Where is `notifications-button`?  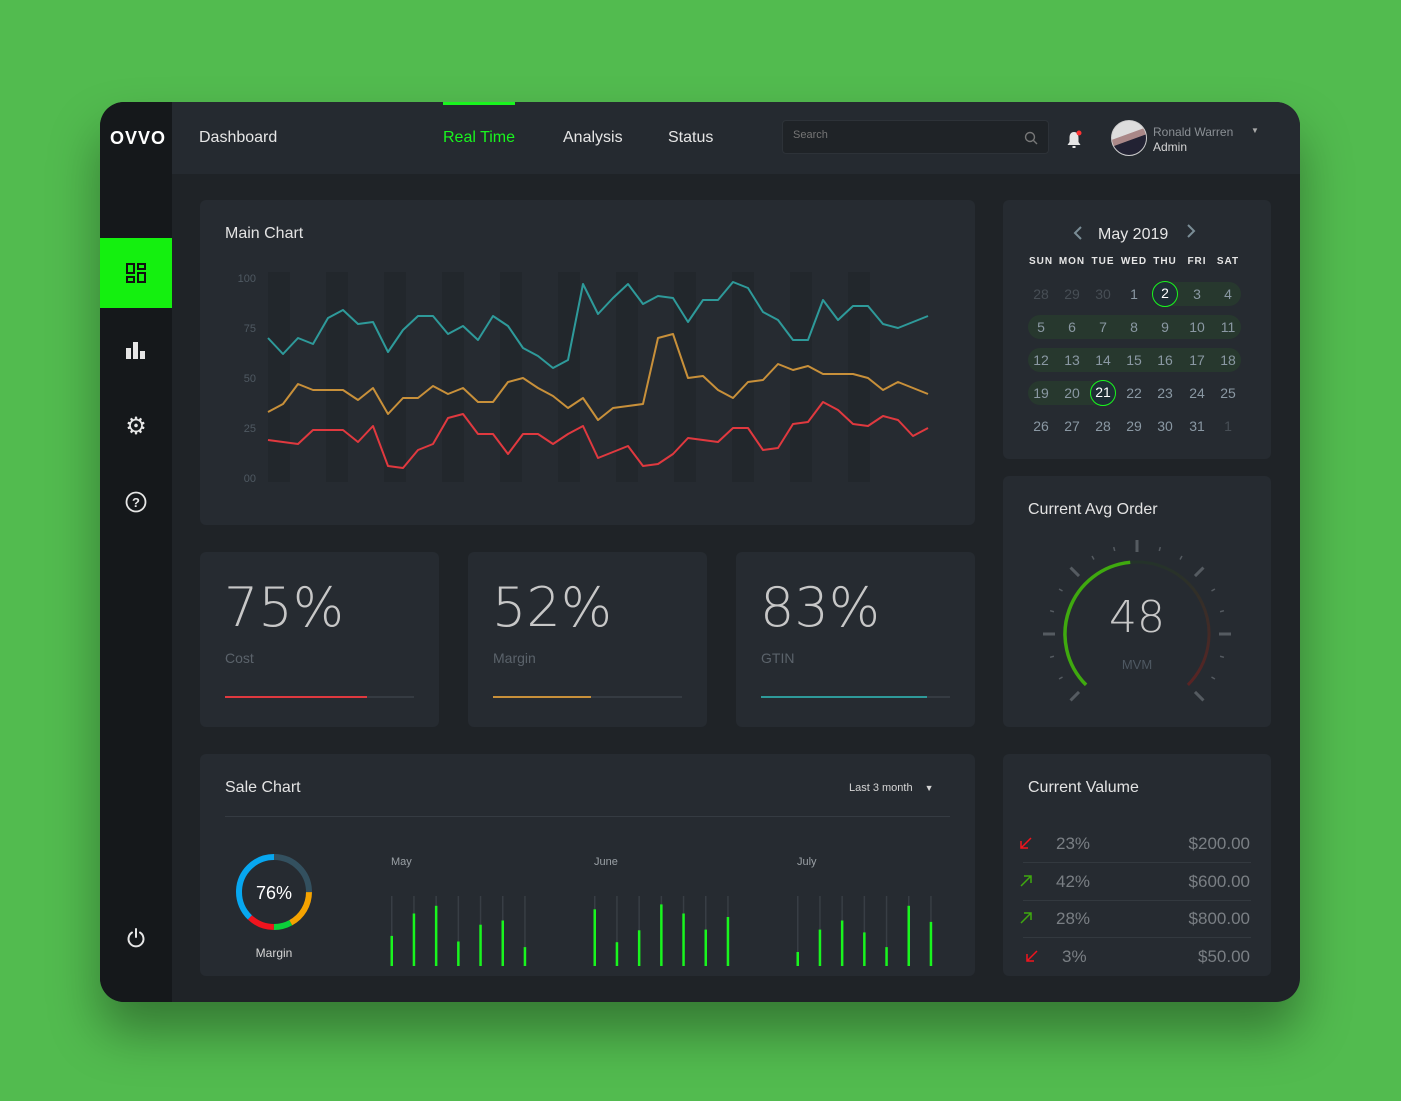 notifications-button is located at coordinates (1074, 142).